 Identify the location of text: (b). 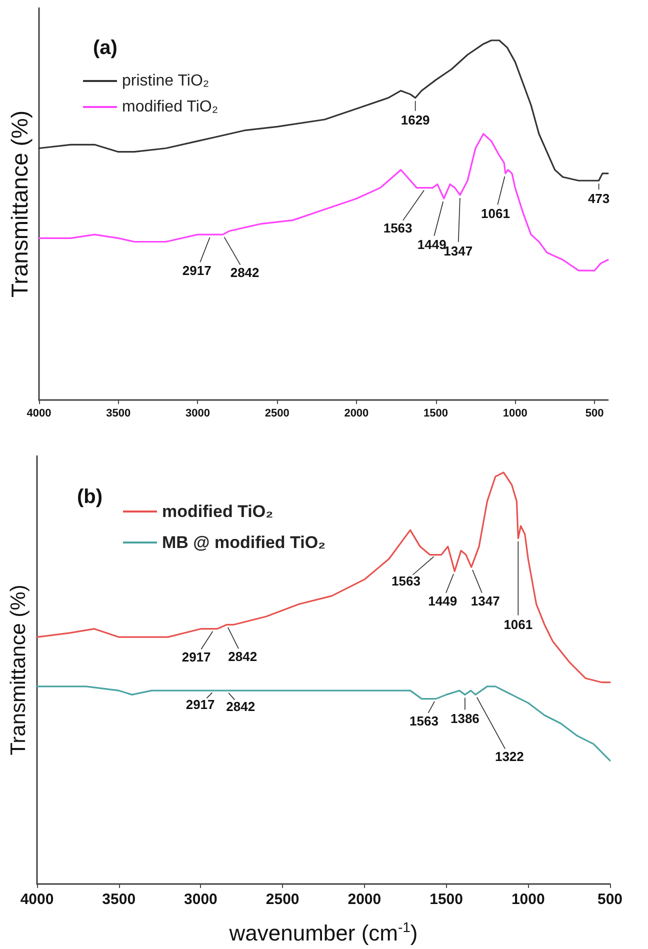
(90, 497).